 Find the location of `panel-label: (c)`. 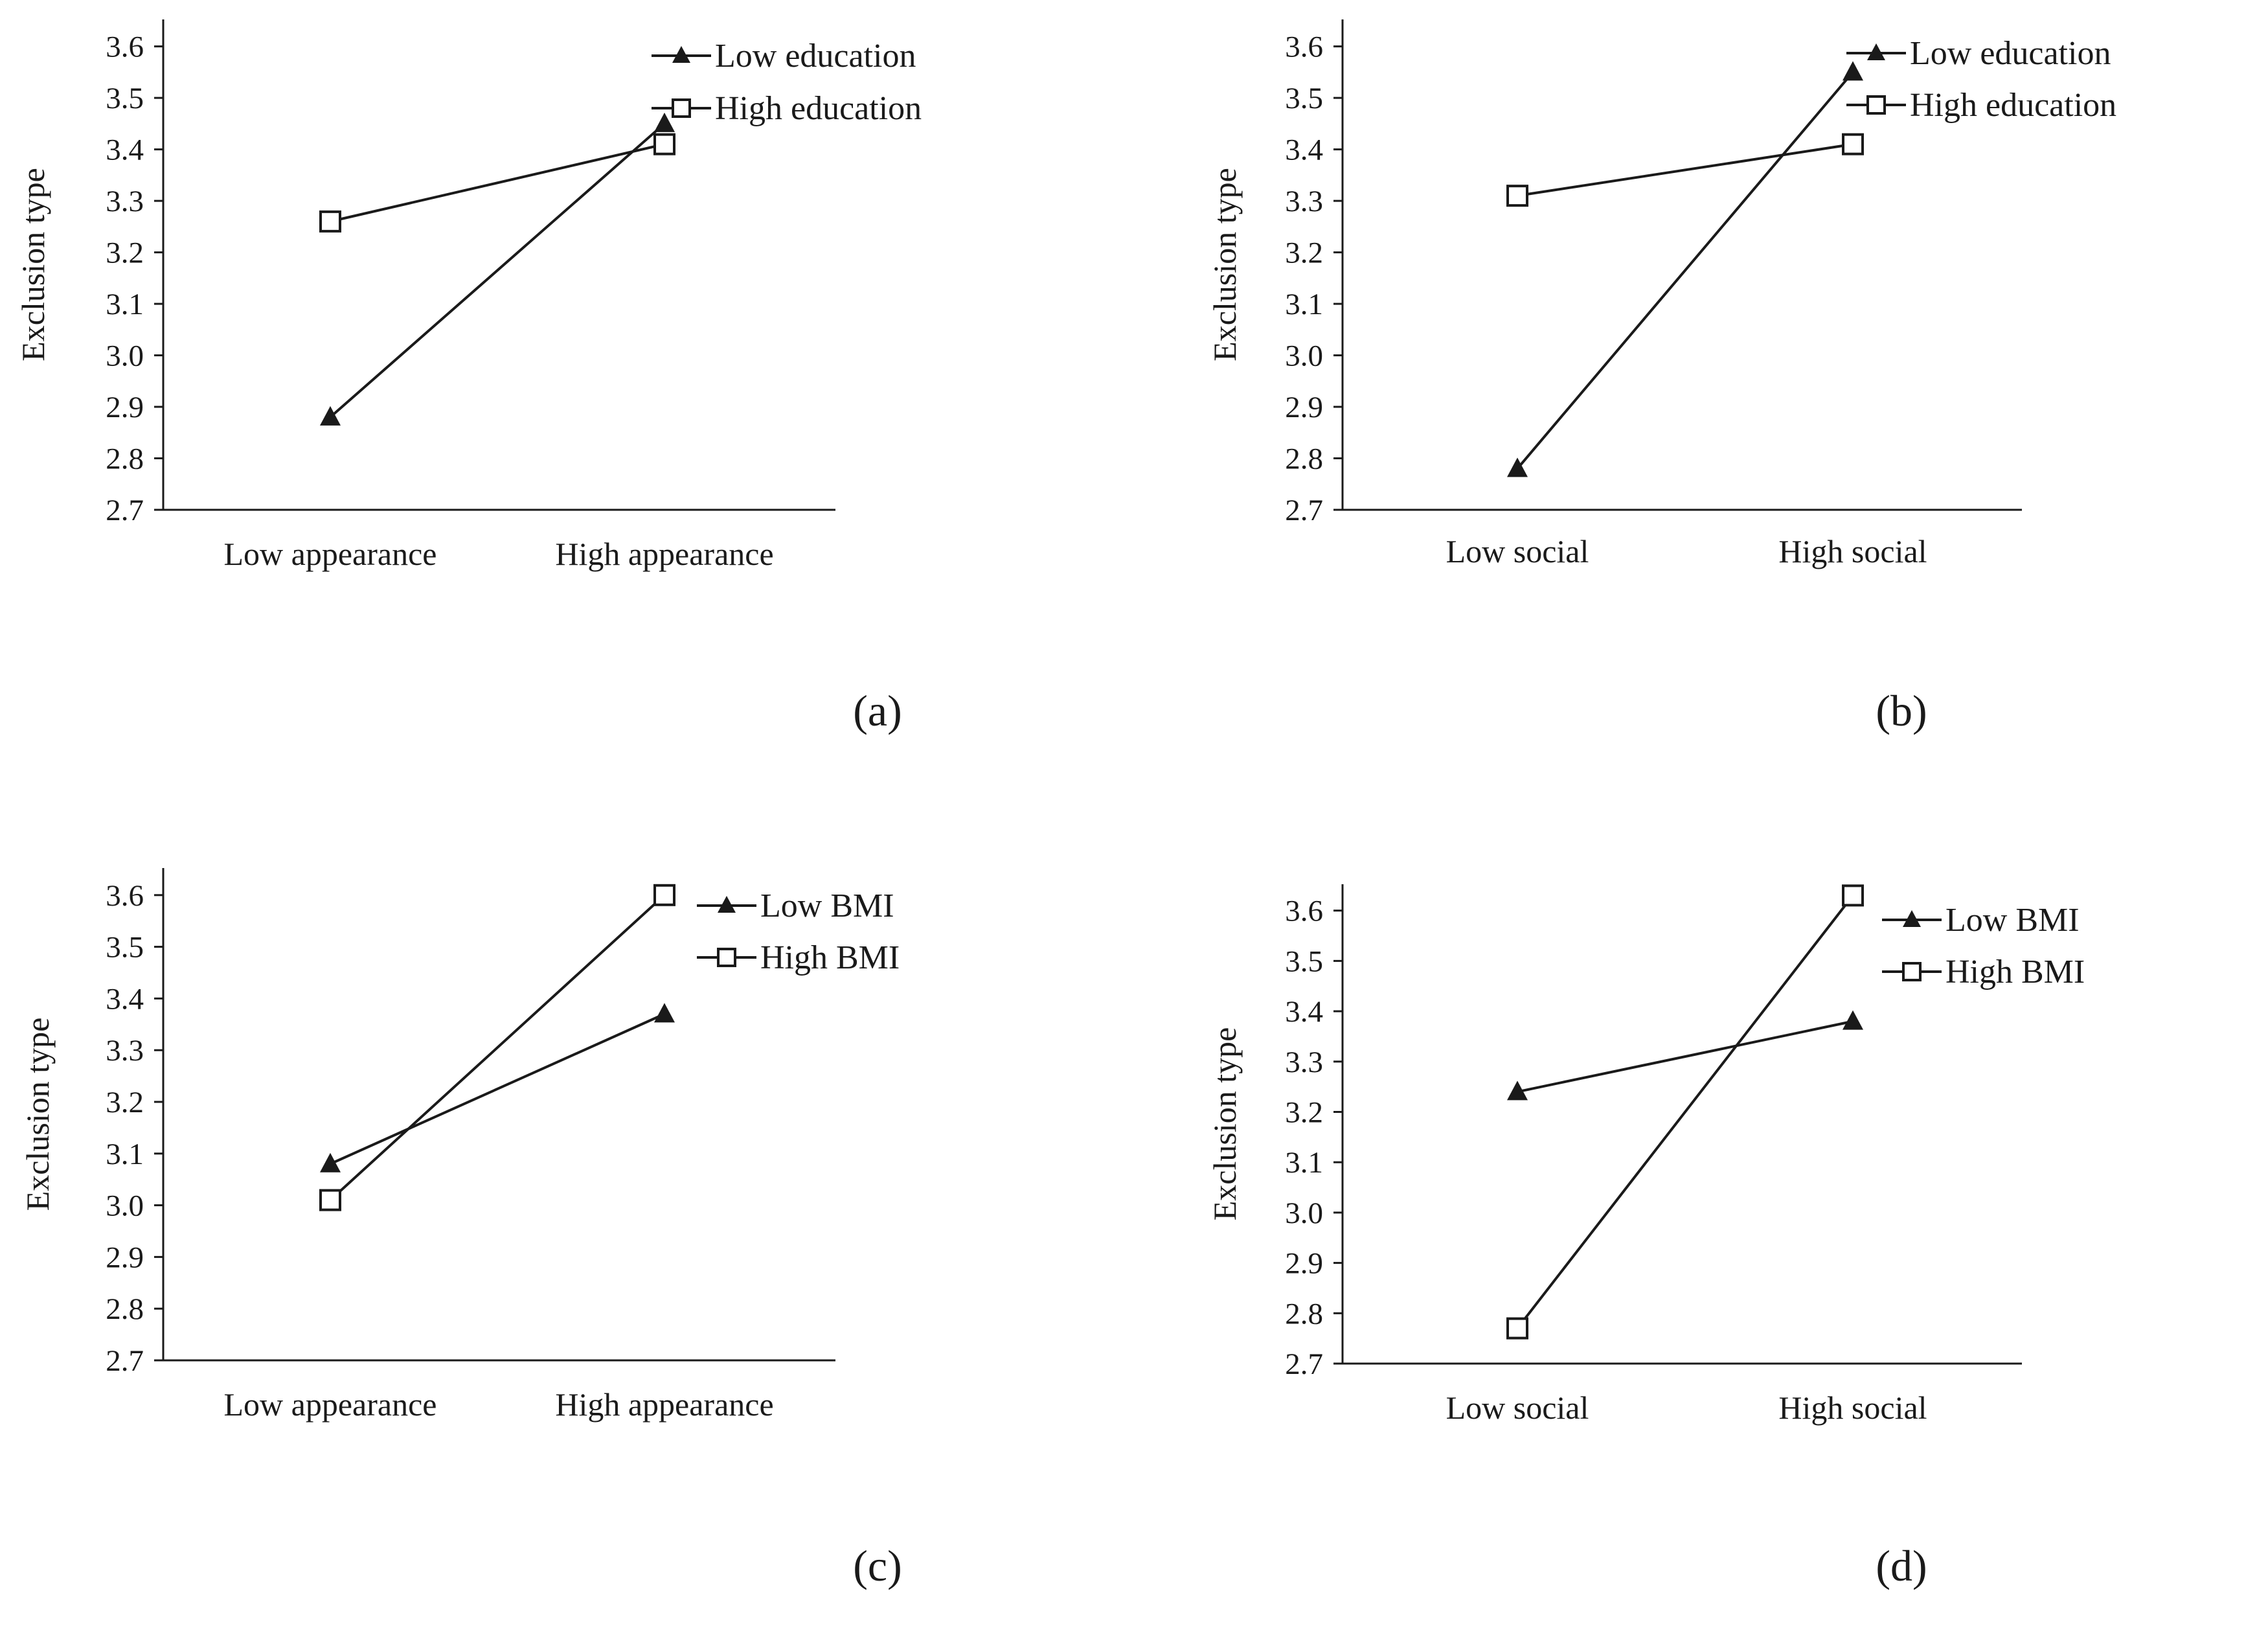

panel-label: (c) is located at coordinates (877, 1566).